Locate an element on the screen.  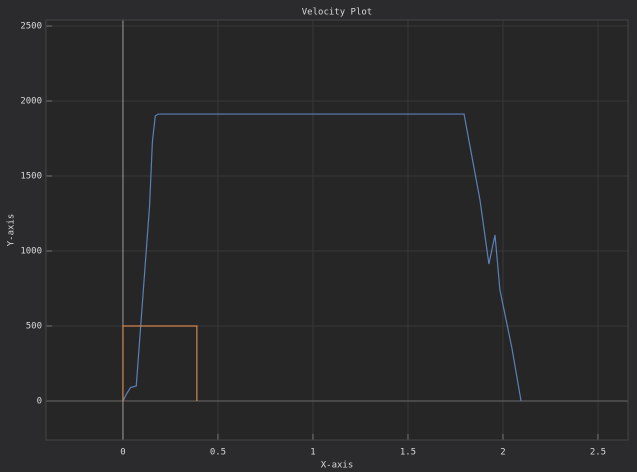
y-tick-label: 2000 is located at coordinates (31, 102).